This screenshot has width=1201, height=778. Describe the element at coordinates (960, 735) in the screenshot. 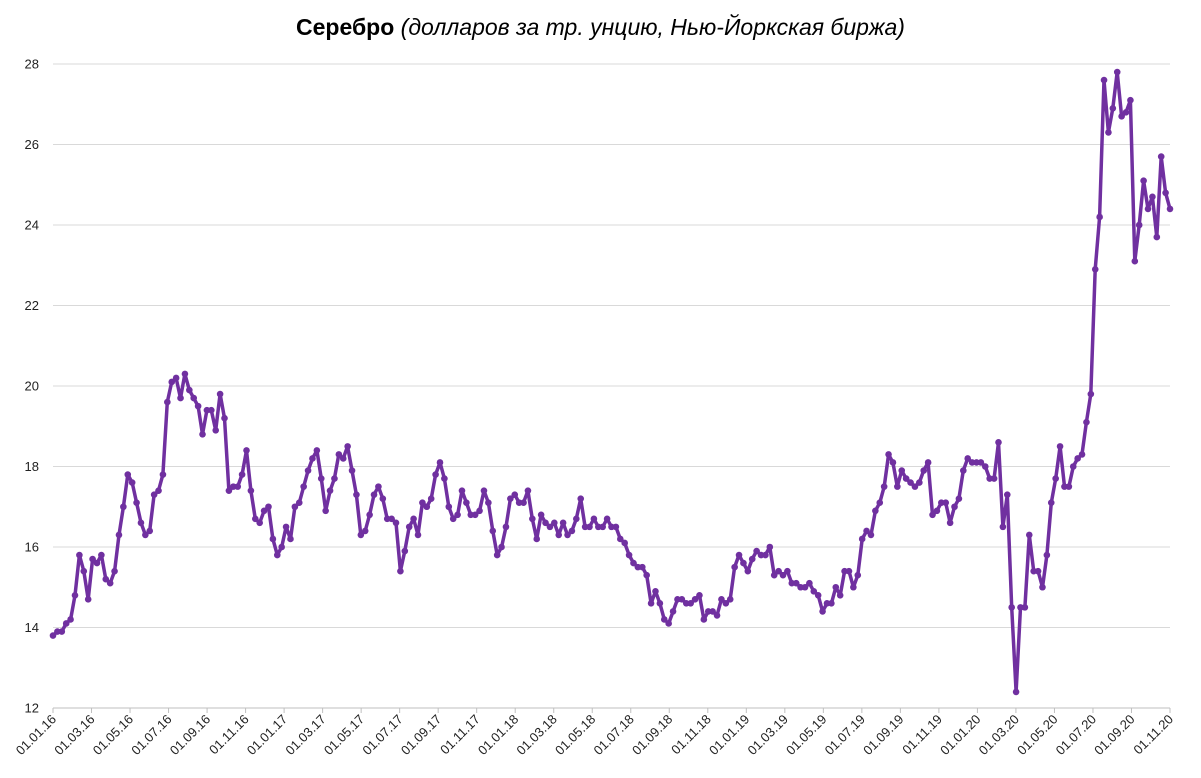

I see `x-tick-label: 01.01.20` at that location.